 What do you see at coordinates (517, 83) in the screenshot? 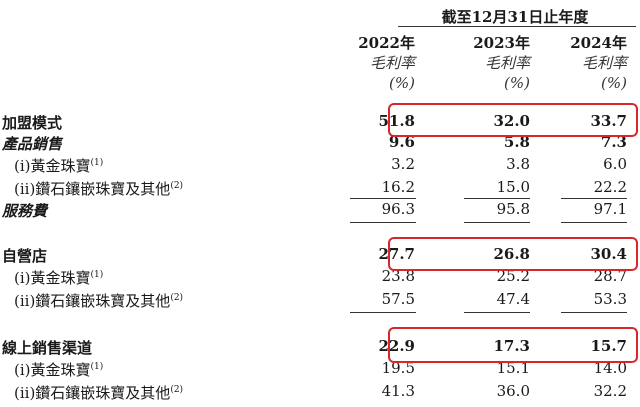
I see `unit-2023-header: (%)` at bounding box center [517, 83].